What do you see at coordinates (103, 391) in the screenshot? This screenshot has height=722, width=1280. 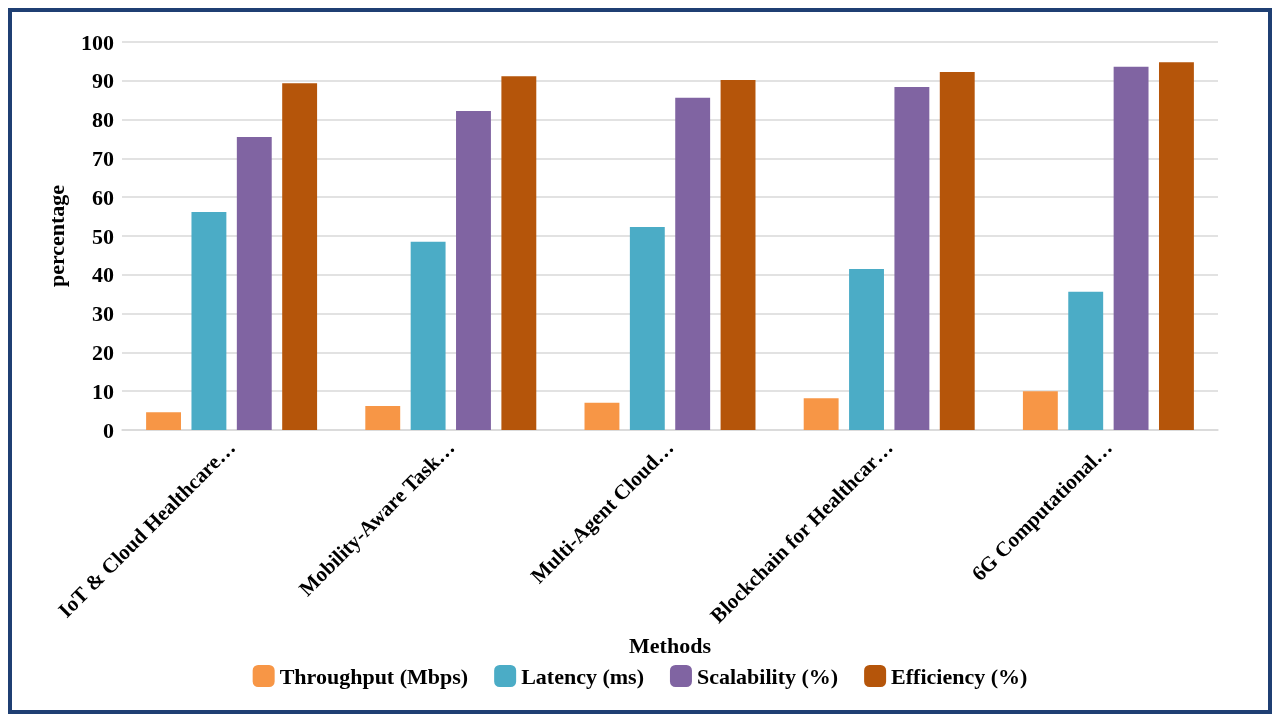 I see `y-tick-label: 10` at bounding box center [103, 391].